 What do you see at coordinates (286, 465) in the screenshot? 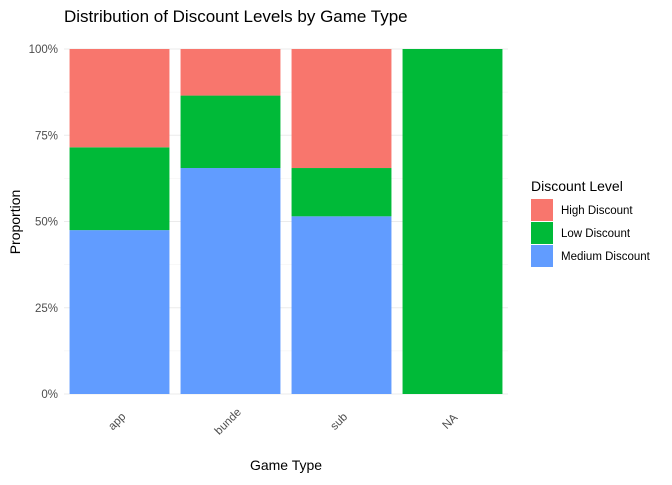
I see `x-axis-title: Game Type` at bounding box center [286, 465].